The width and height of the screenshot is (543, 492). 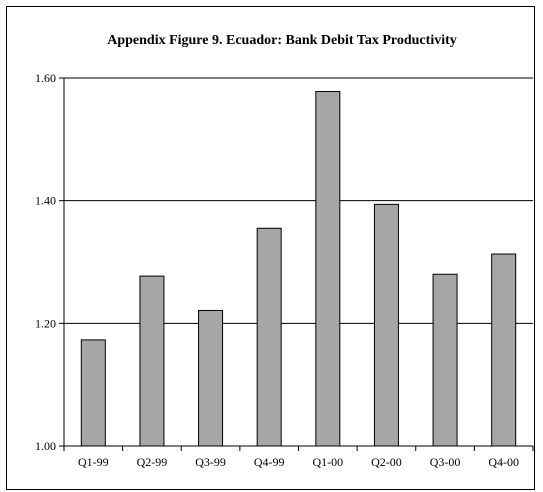 What do you see at coordinates (503, 462) in the screenshot?
I see `x-tick-label: Q4-00` at bounding box center [503, 462].